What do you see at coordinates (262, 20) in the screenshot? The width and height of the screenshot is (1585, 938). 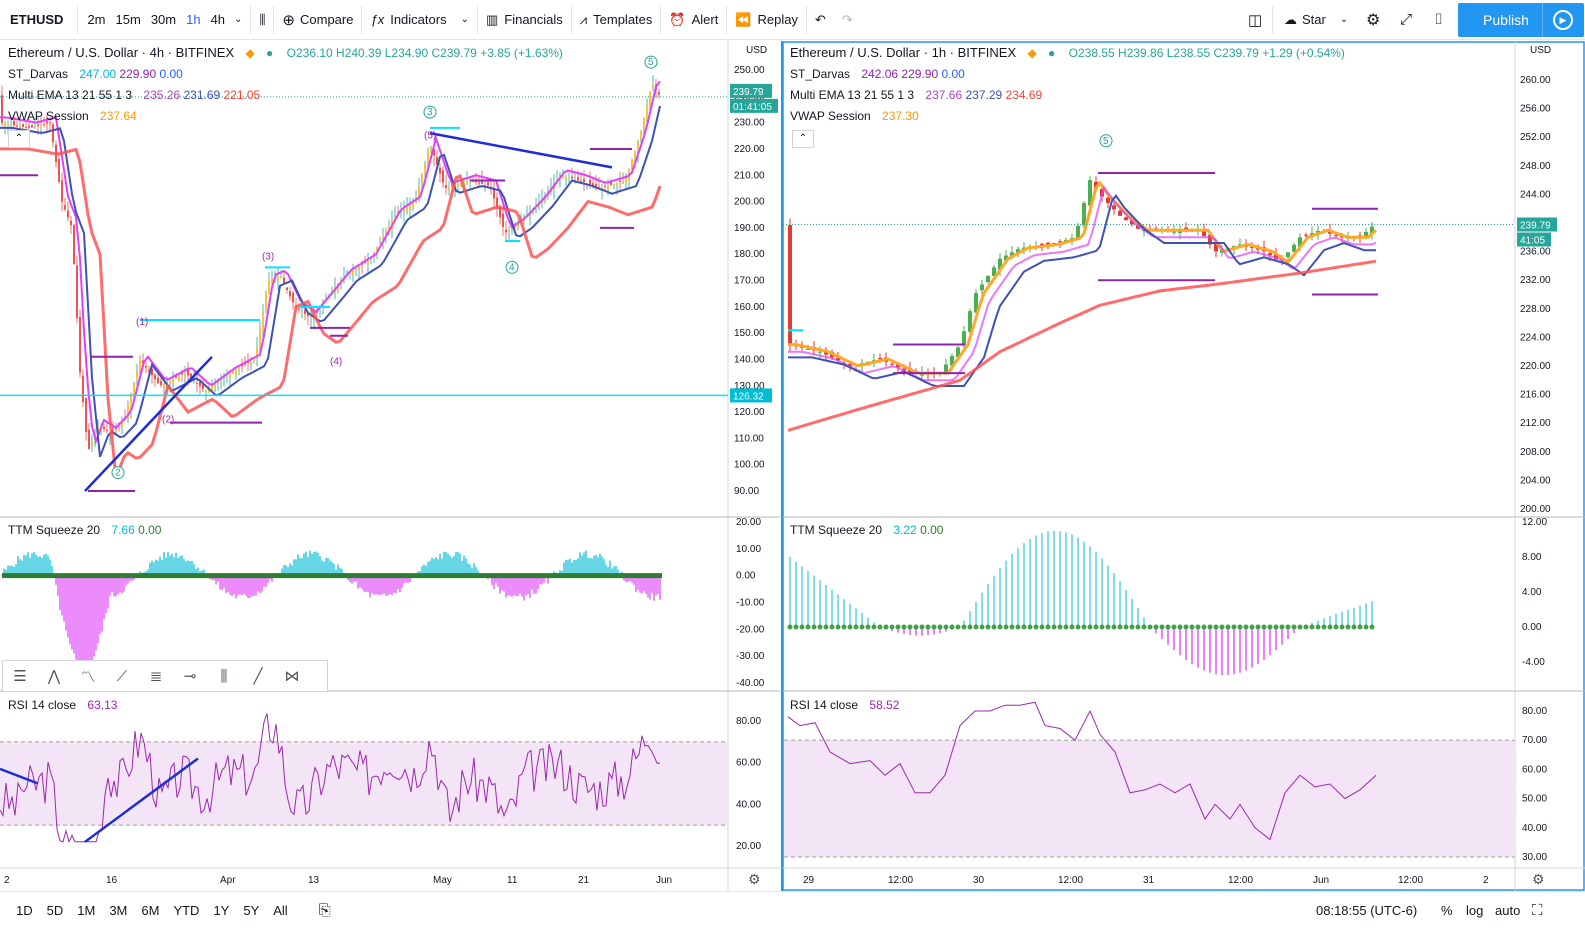 I see `chart-type-button: ⫼` at bounding box center [262, 20].